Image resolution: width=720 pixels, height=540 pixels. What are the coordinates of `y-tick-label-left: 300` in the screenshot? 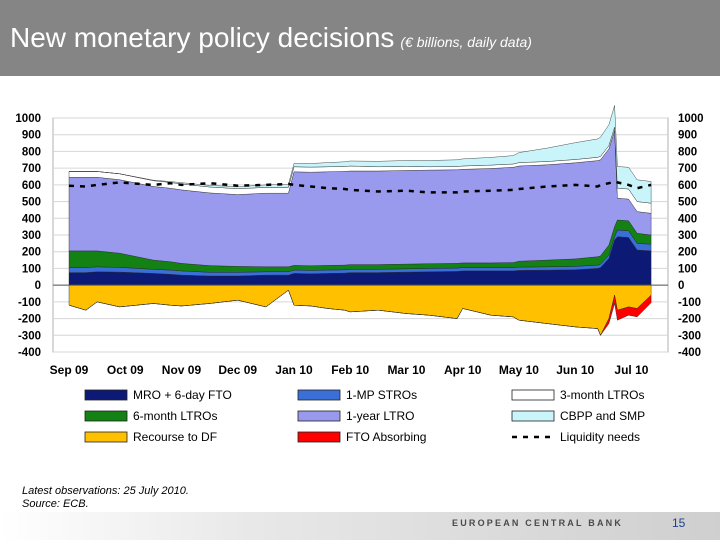 It's located at (31, 236).